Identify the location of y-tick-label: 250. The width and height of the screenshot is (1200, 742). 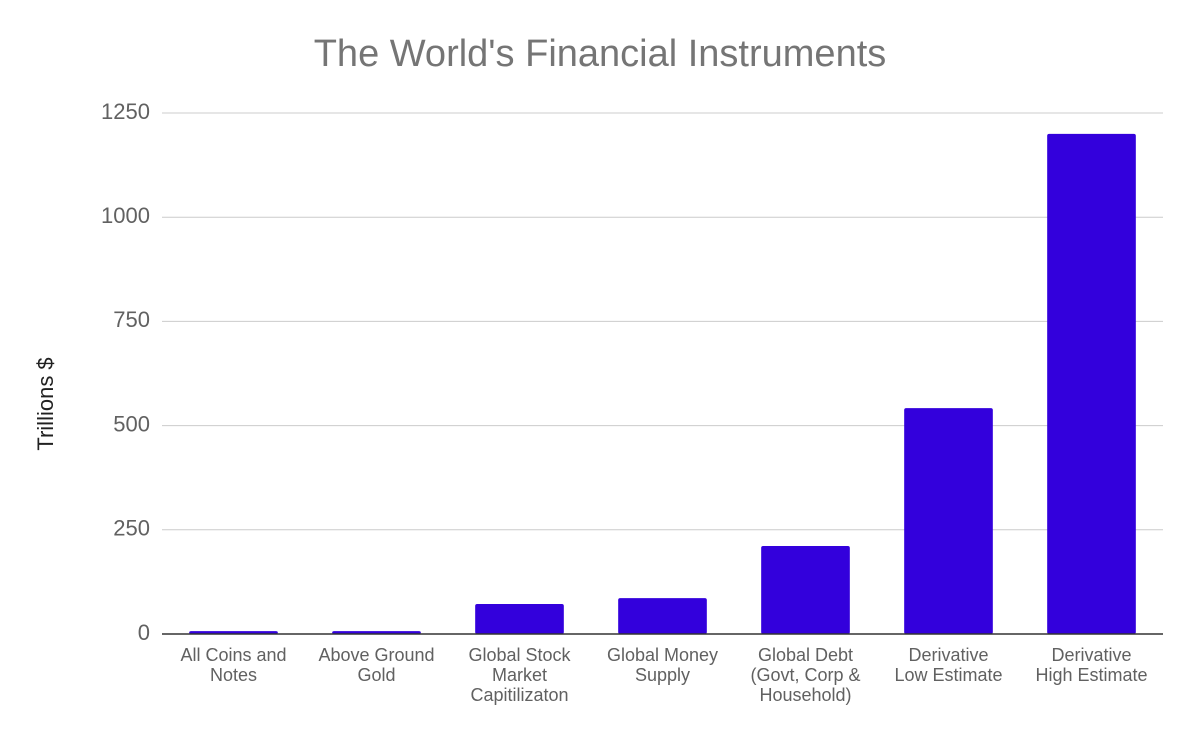
(131, 528).